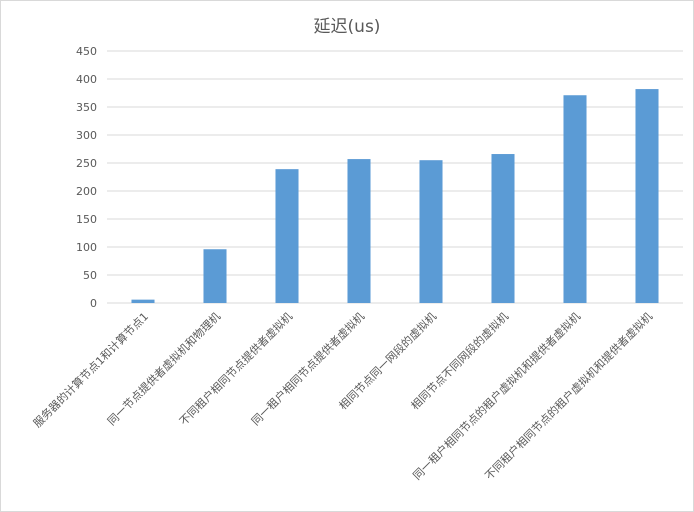  I want to click on y-tick-label: 350, so click(86, 107).